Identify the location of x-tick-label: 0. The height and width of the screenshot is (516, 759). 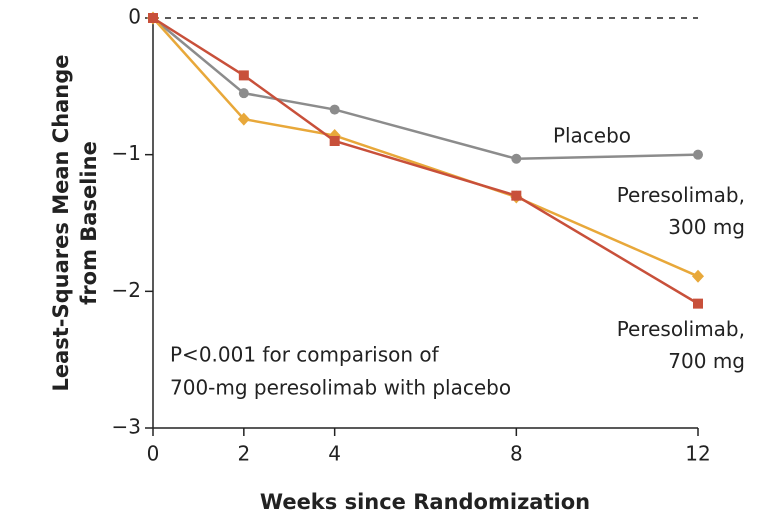
(153, 454).